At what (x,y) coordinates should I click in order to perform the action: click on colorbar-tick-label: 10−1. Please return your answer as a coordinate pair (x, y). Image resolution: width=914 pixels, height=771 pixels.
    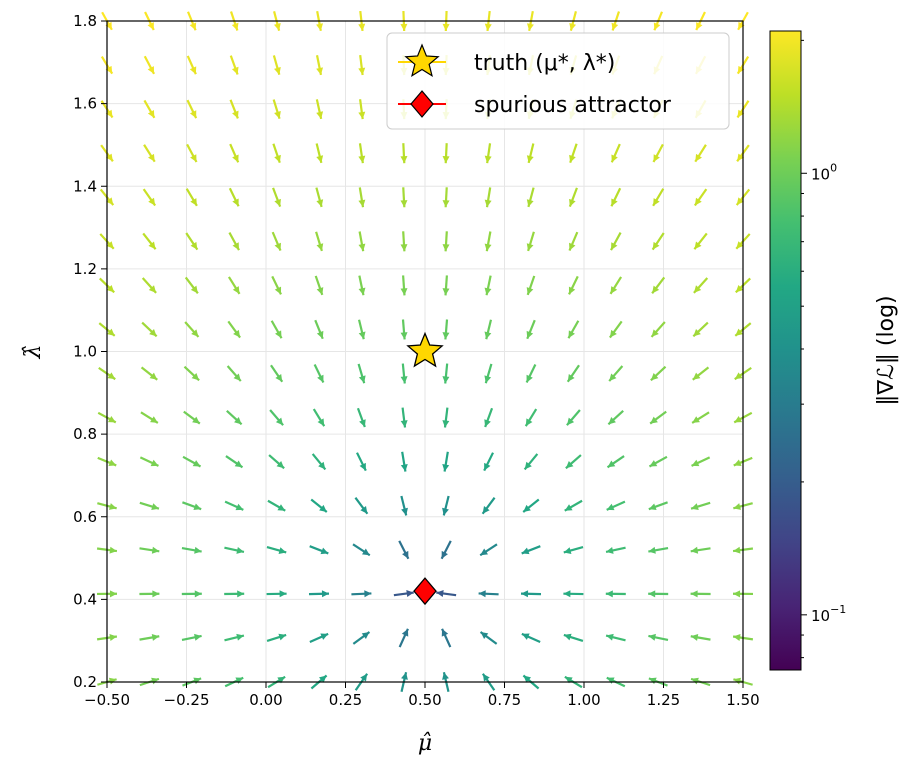
    Looking at the image, I should click on (828, 614).